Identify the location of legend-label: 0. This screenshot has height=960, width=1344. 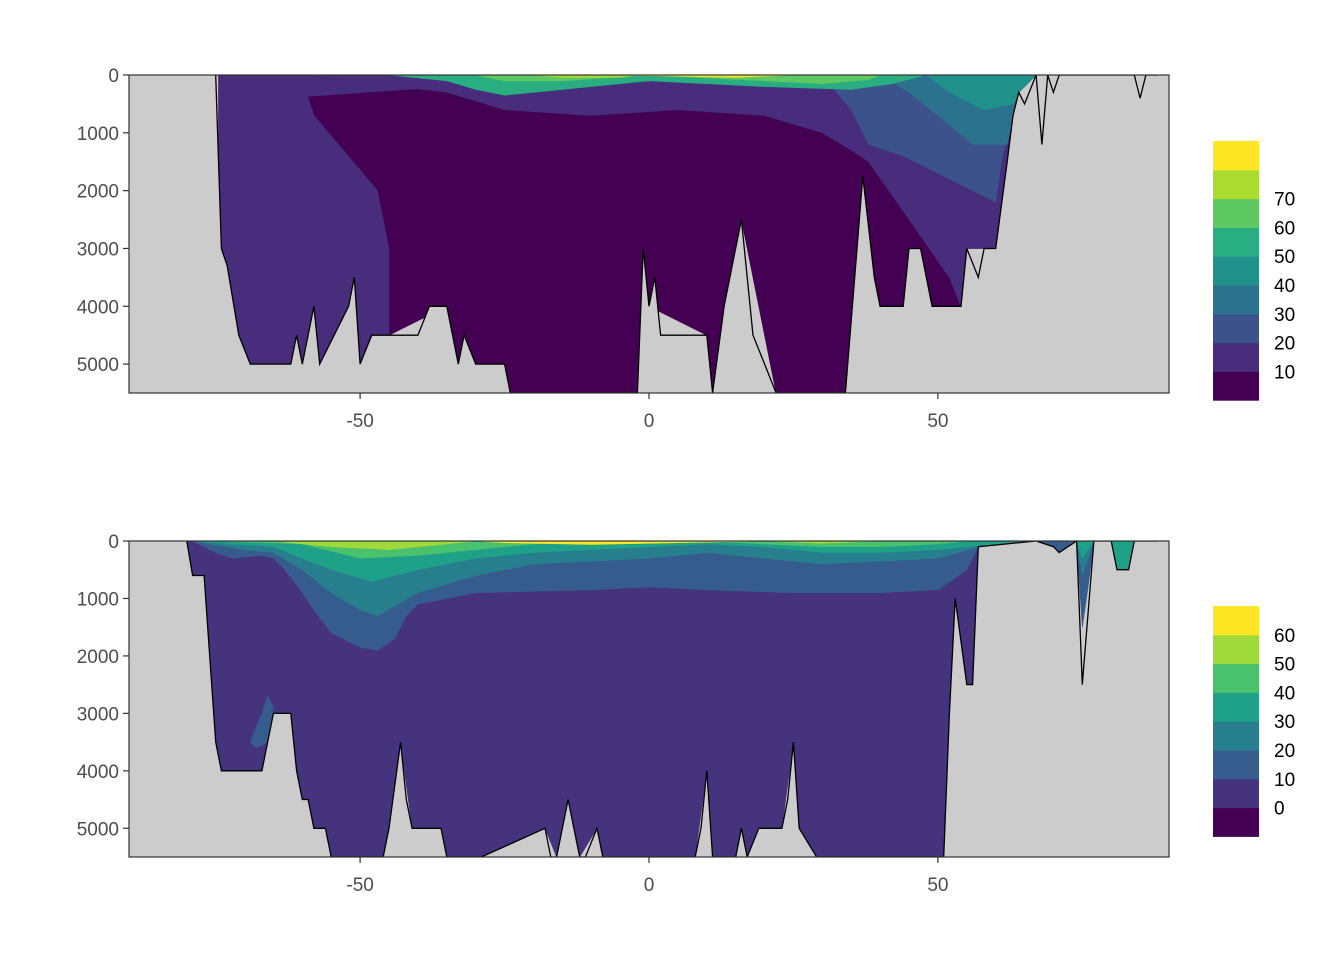
(1279, 809).